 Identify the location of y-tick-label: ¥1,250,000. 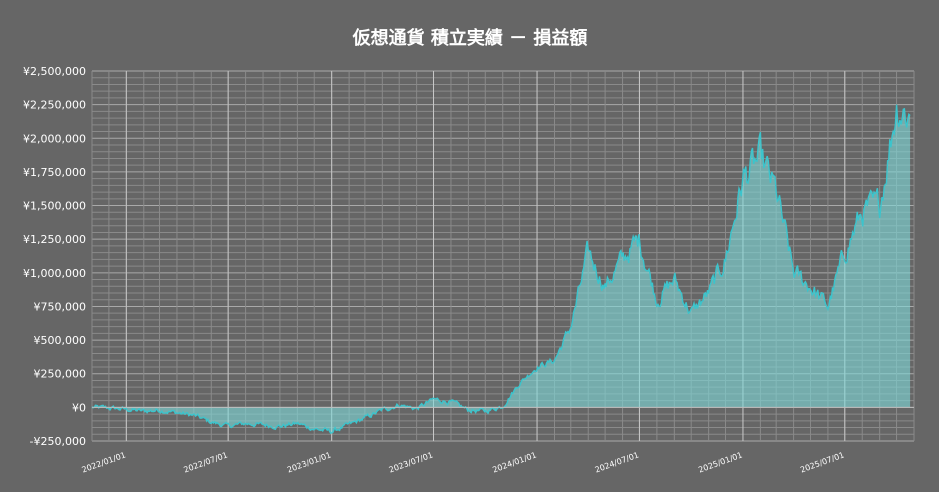
(54, 239).